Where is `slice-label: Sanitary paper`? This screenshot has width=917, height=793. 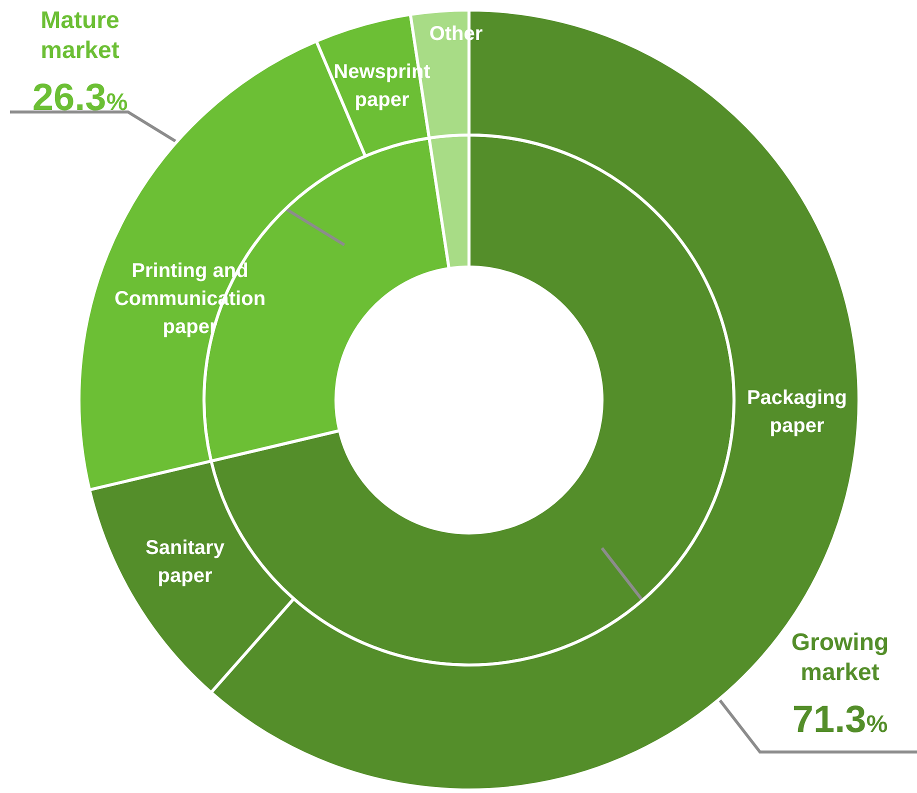 slice-label: Sanitary paper is located at coordinates (186, 562).